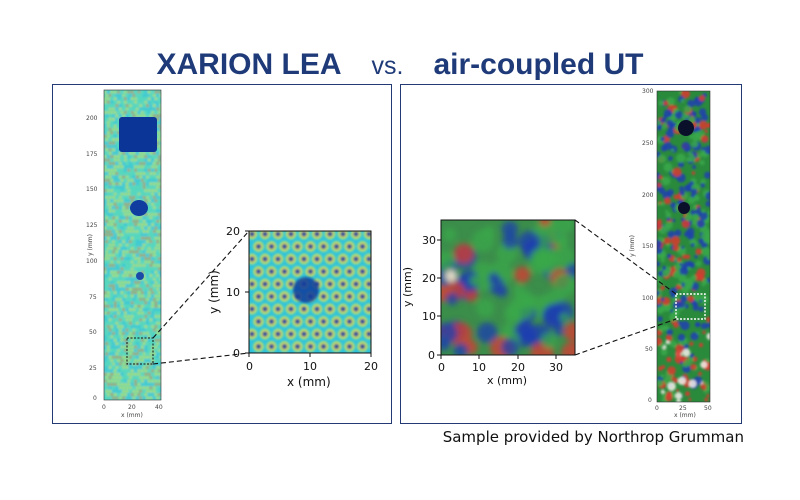 The width and height of the screenshot is (800, 500). I want to click on lea-connector-top, so click(201, 284).